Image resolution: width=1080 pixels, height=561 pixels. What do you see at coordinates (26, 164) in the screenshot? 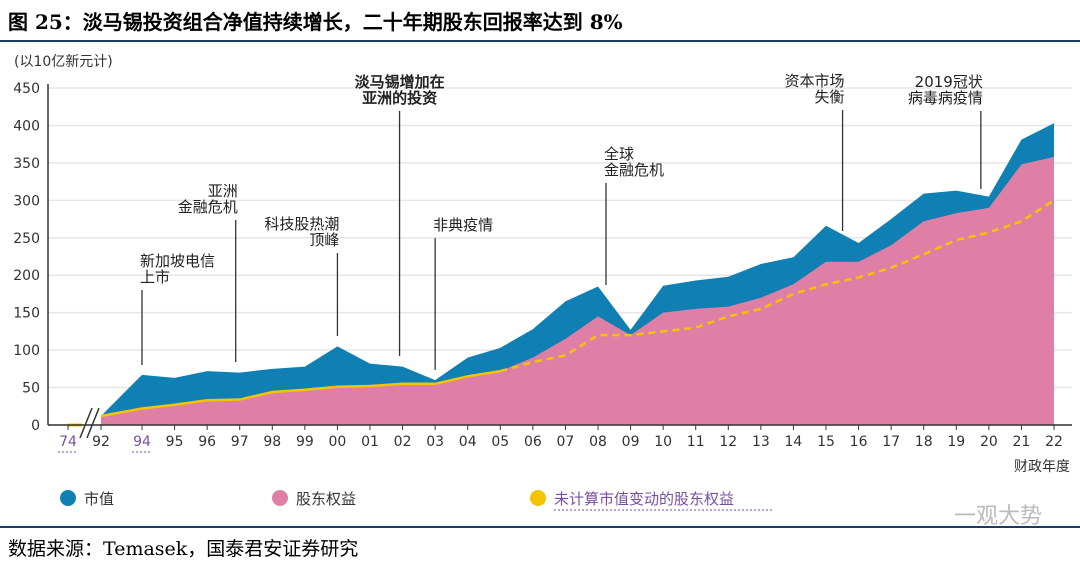
I see `y-tick-label: 350` at bounding box center [26, 164].